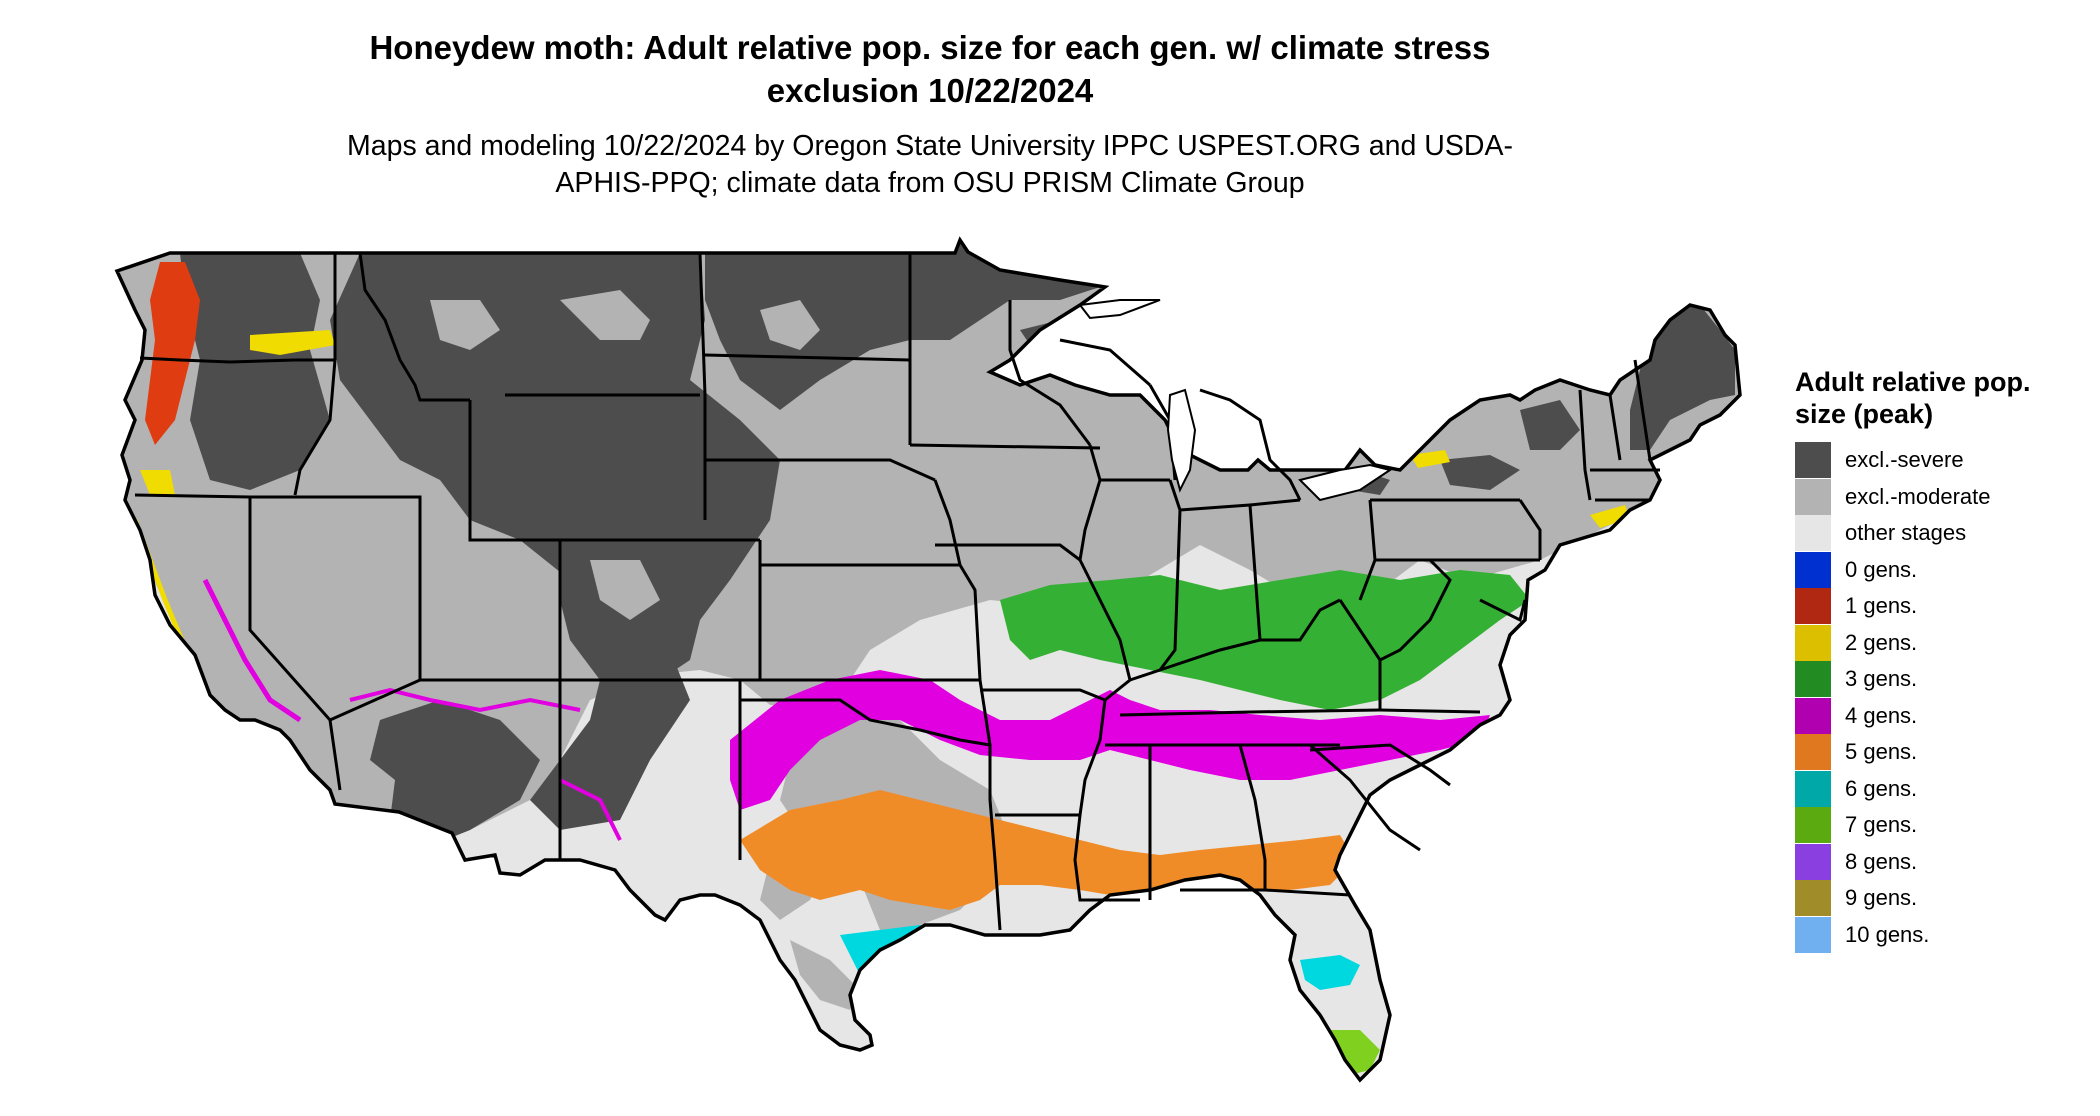 Image resolution: width=2100 pixels, height=1116 pixels. What do you see at coordinates (1904, 460) in the screenshot?
I see `legend-label: excl.-severe` at bounding box center [1904, 460].